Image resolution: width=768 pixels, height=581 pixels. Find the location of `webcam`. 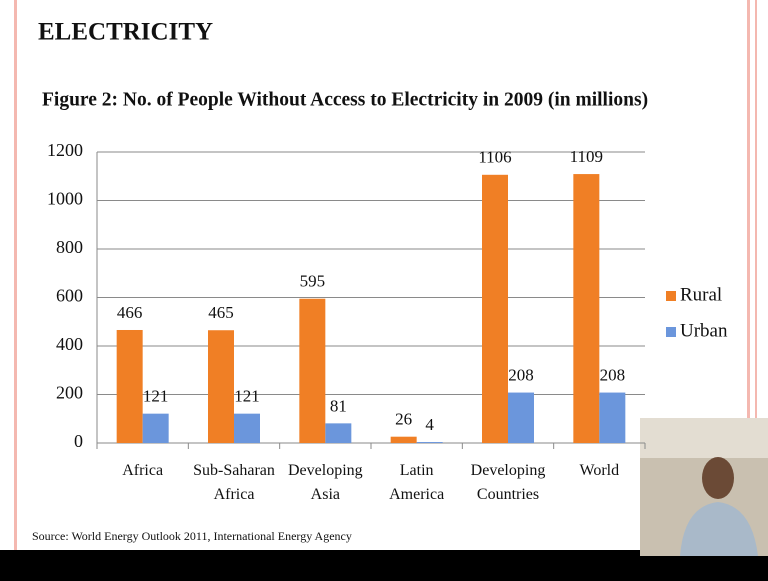

webcam is located at coordinates (704, 487).